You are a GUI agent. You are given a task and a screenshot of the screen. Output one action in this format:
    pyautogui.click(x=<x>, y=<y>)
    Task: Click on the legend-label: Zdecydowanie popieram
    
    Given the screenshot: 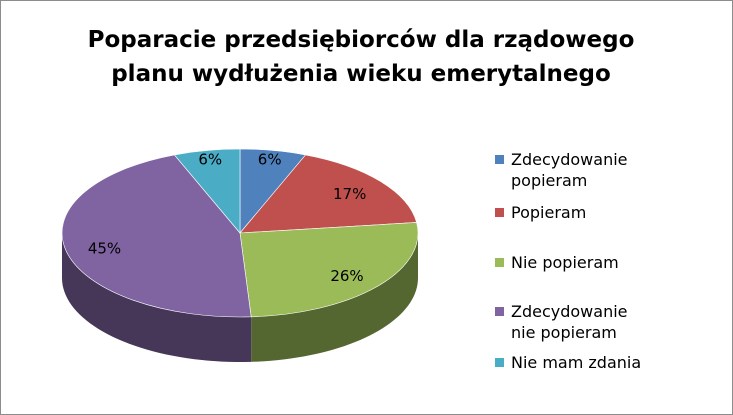 What is the action you would take?
    pyautogui.click(x=569, y=170)
    